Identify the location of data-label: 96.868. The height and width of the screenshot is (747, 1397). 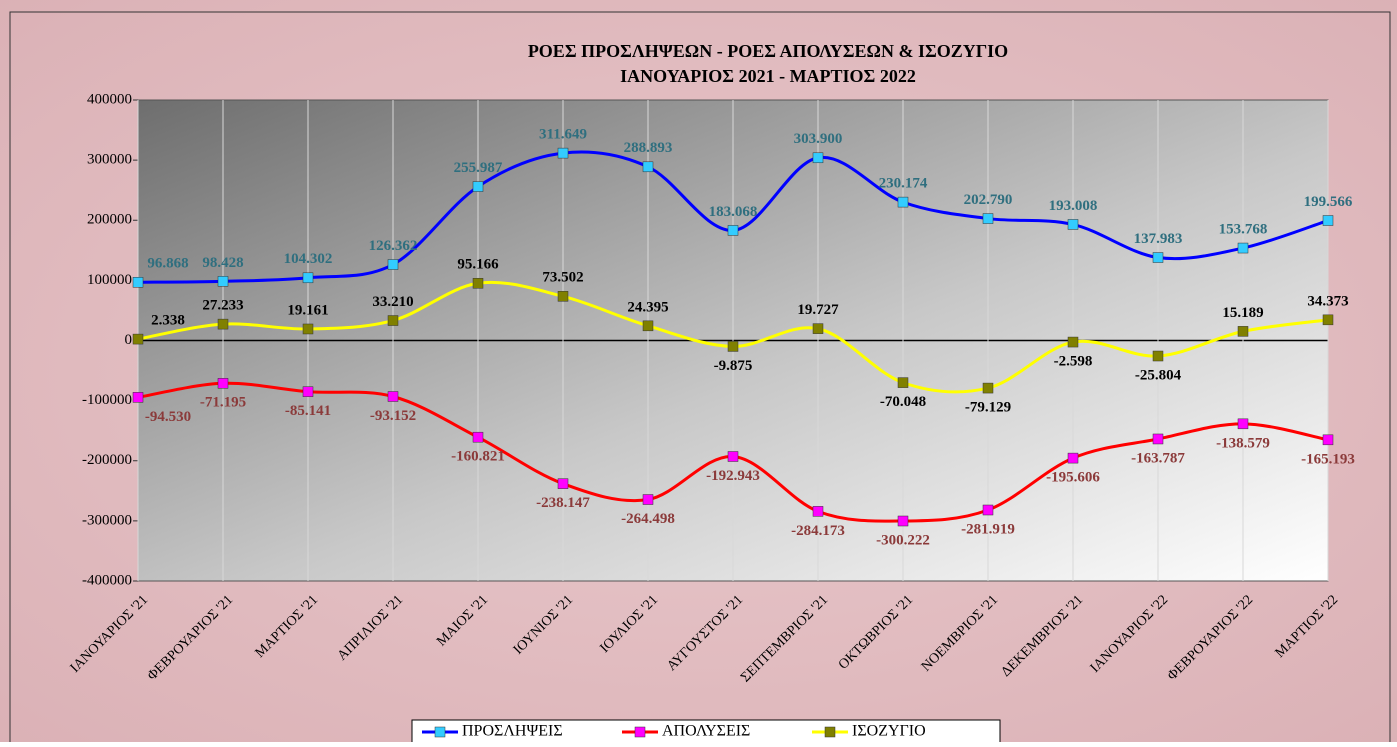
(167, 264).